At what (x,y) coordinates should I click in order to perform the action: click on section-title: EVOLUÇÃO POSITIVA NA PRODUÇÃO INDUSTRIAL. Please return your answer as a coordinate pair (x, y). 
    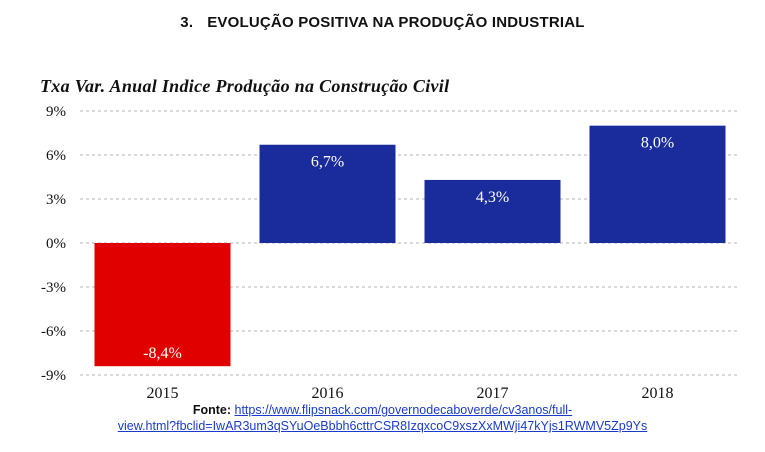
    Looking at the image, I should click on (396, 22).